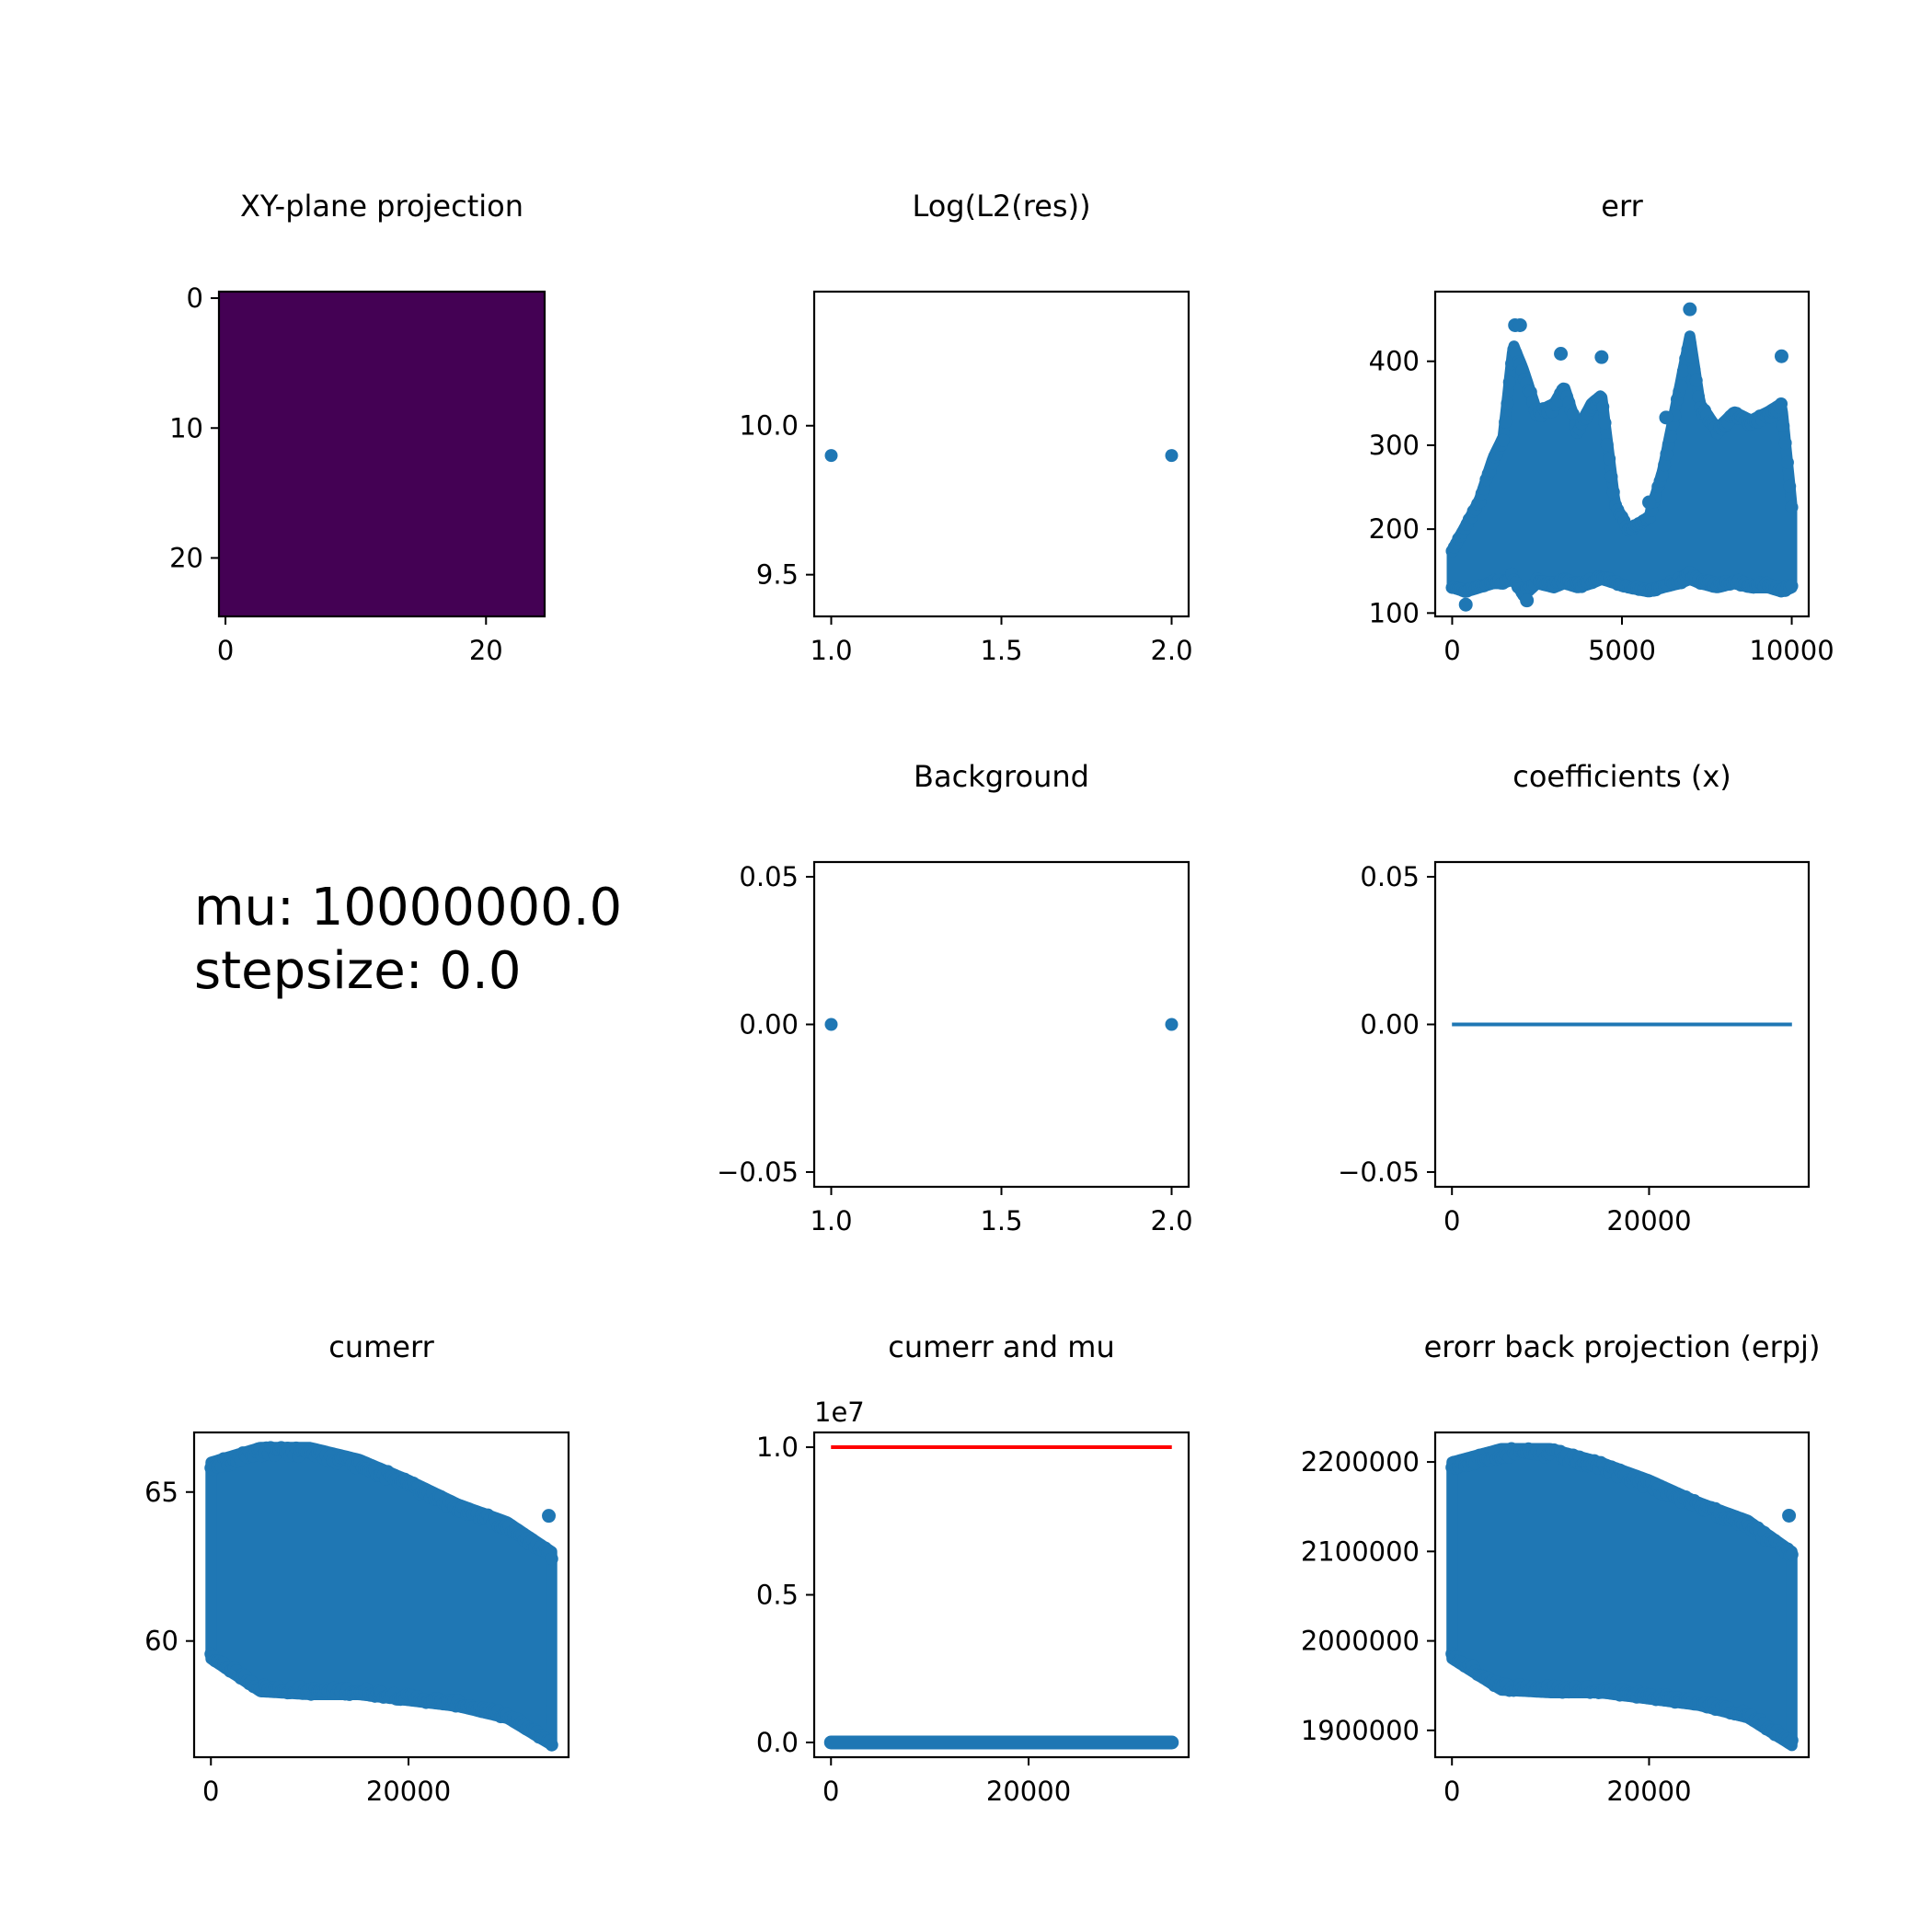  What do you see at coordinates (186, 427) in the screenshot?
I see `y-tick-label: 10` at bounding box center [186, 427].